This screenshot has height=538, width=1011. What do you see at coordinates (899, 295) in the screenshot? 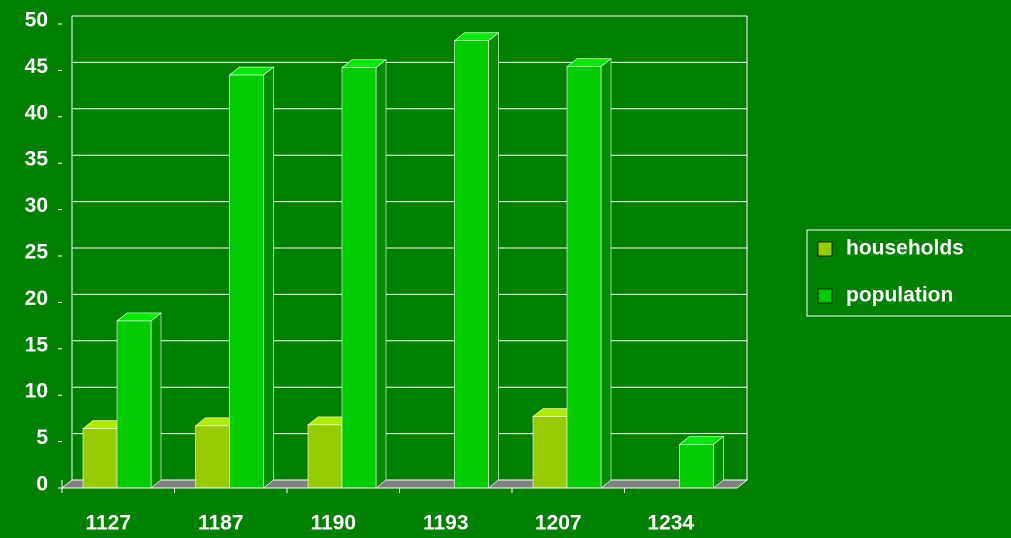
I see `legend-label: population` at bounding box center [899, 295].